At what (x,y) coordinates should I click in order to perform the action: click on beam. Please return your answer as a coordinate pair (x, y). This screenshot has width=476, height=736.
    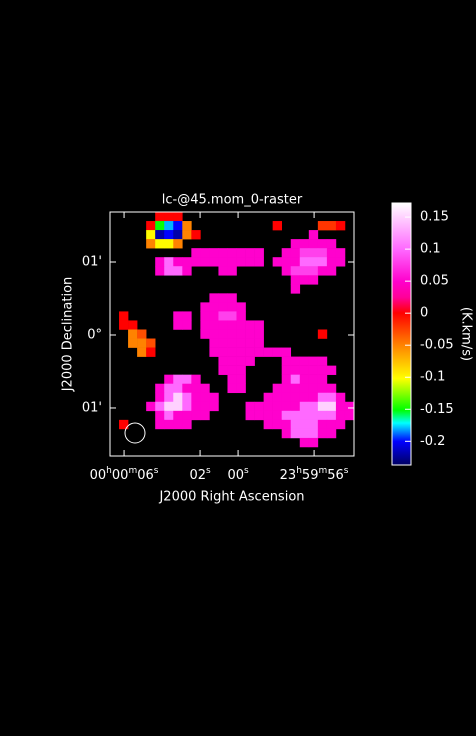
    Looking at the image, I should click on (135, 433).